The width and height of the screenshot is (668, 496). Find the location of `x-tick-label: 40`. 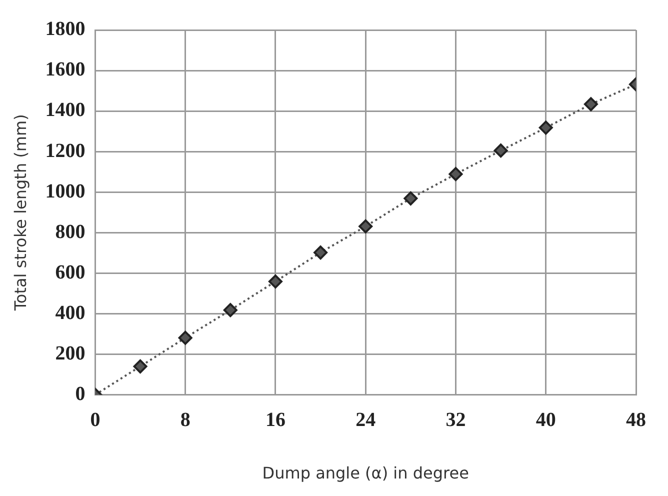

x-tick-label: 40 is located at coordinates (546, 419).